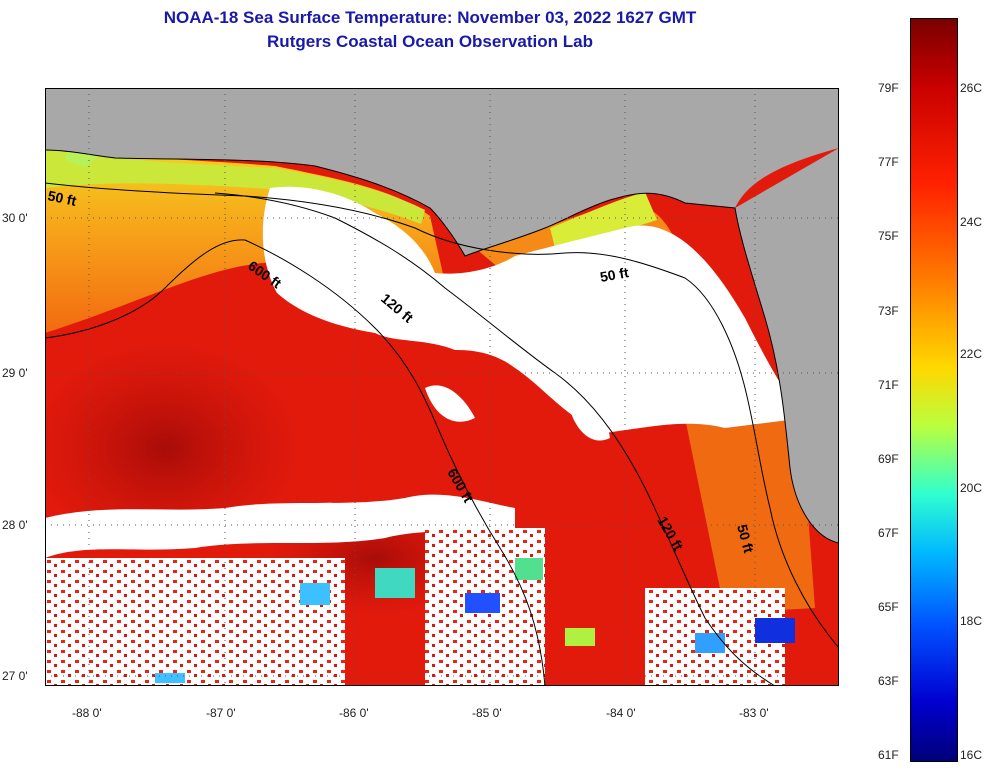  I want to click on colorbar-label-c: 20C, so click(971, 488).